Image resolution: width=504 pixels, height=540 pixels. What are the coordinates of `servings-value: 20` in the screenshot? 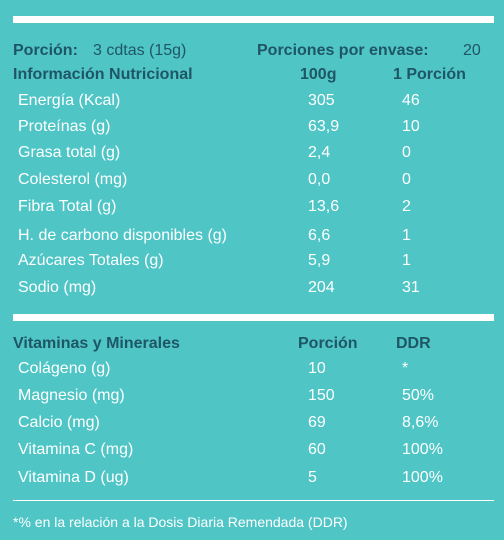 It's located at (472, 50).